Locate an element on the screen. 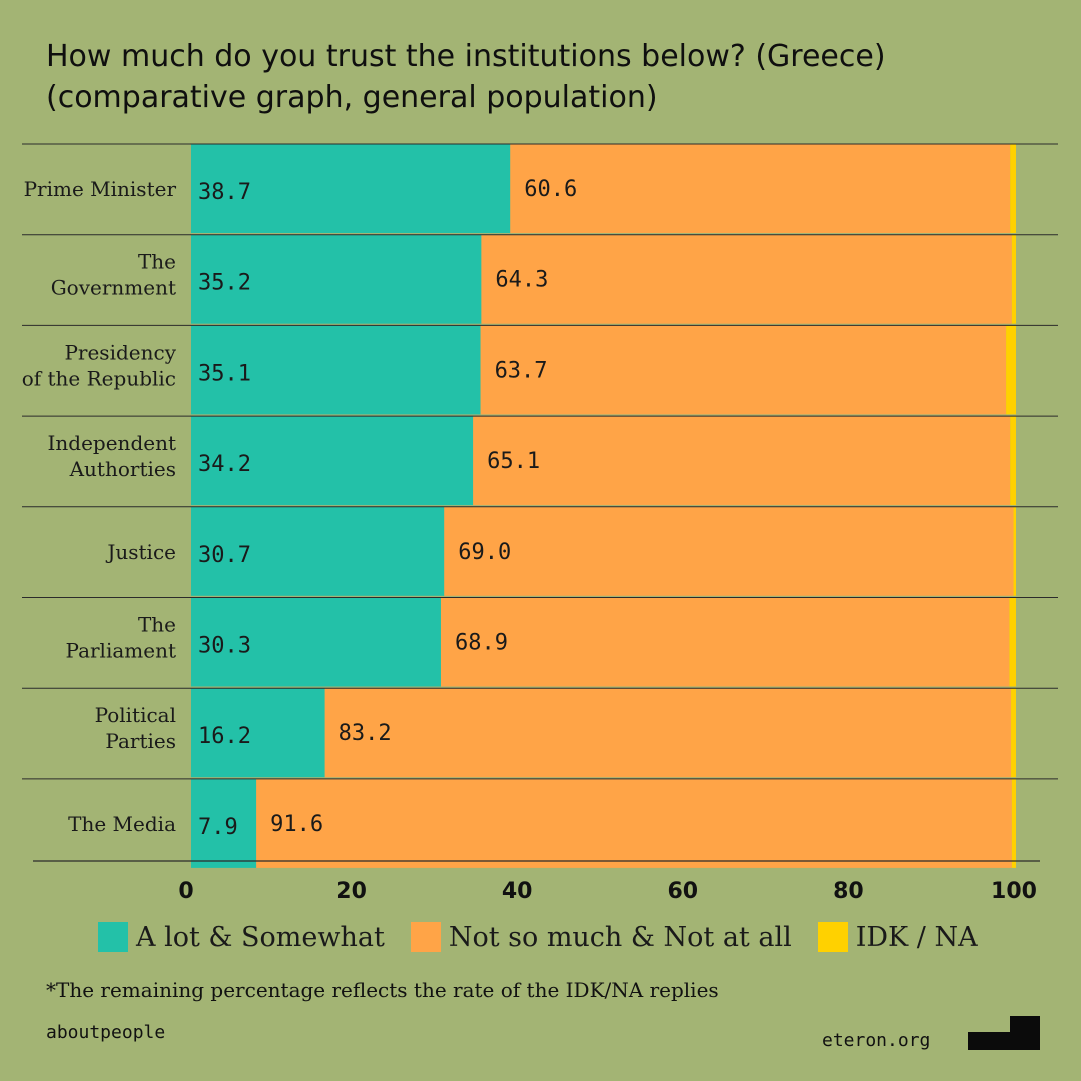 This screenshot has height=1081, width=1081. source-eteron: eteron.org is located at coordinates (876, 1040).